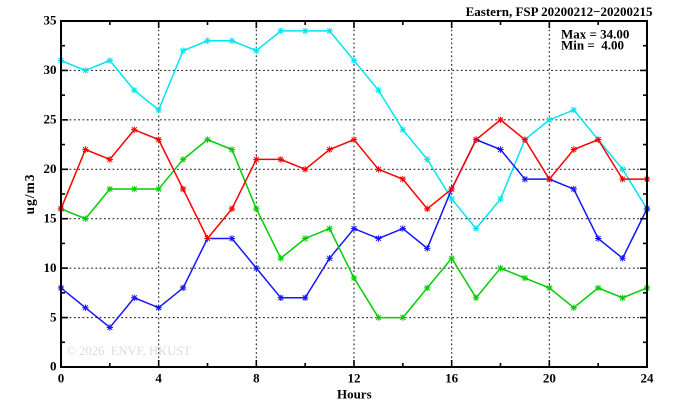 The height and width of the screenshot is (409, 674). What do you see at coordinates (53, 316) in the screenshot?
I see `svg-text: 5` at bounding box center [53, 316].